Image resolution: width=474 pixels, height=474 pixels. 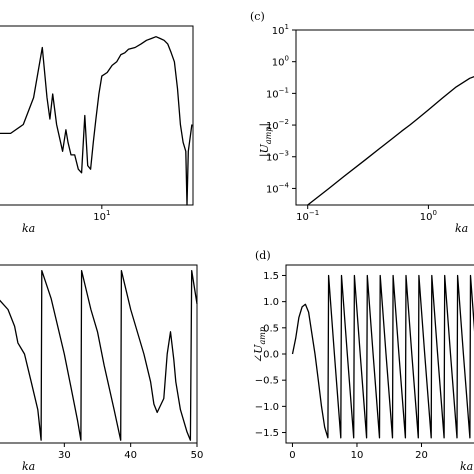 I want to click on panel-b-xtick-label: 50, so click(x=197, y=455).